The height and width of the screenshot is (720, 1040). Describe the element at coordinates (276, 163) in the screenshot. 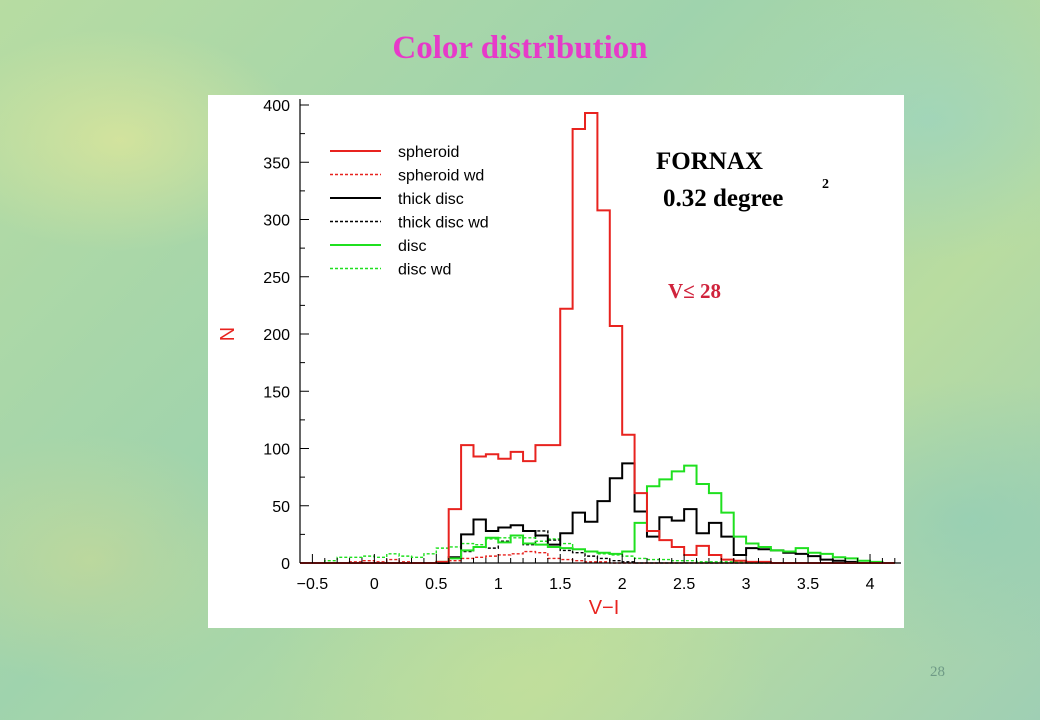

I see `y-tick-label: 350` at that location.